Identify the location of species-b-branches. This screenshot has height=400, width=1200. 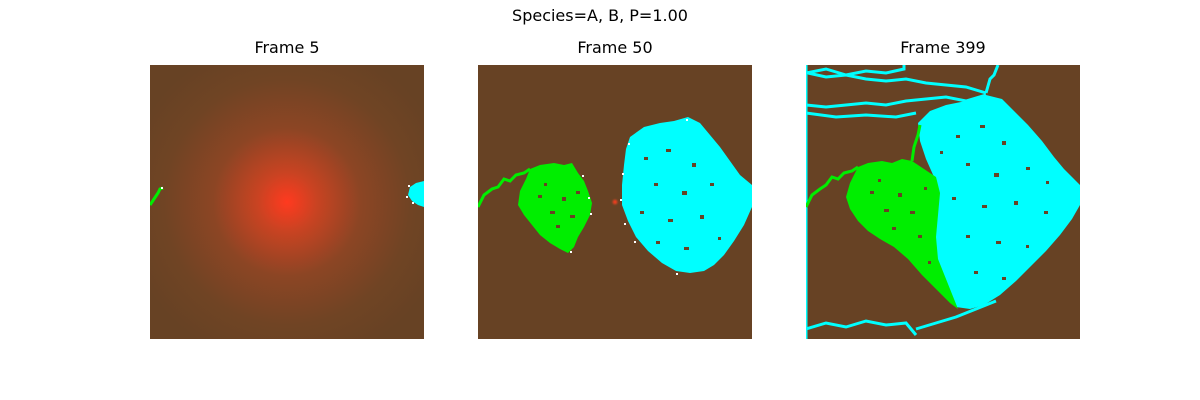
(903, 202).